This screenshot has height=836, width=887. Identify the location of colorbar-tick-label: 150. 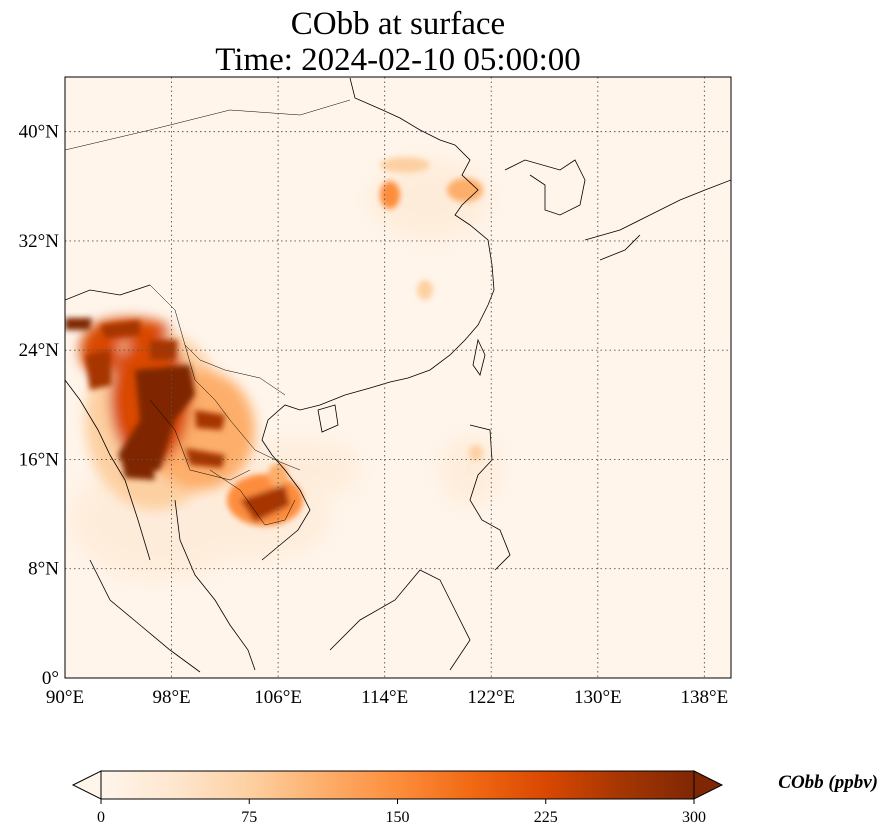
(398, 817).